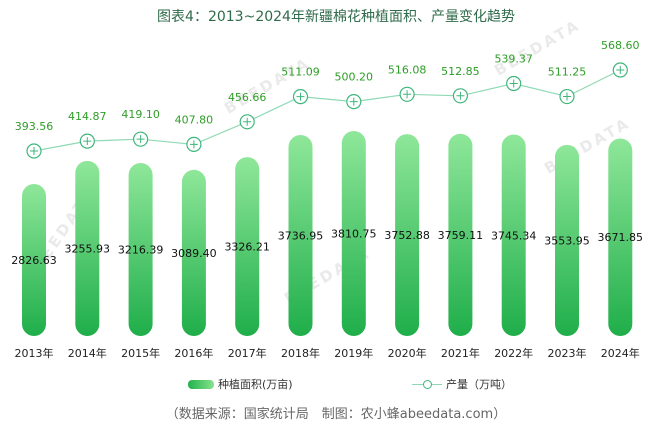  I want to click on output-point-2017年, so click(247, 122).